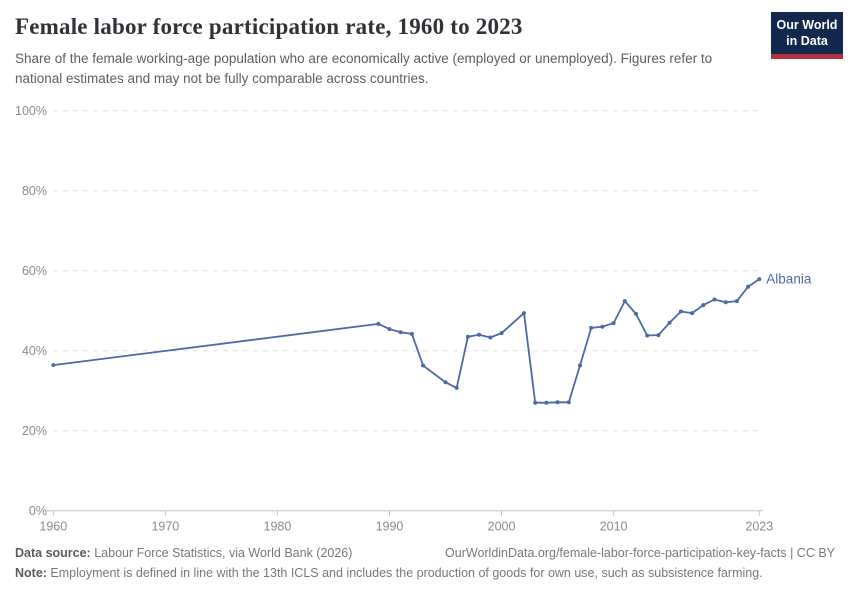 Image resolution: width=850 pixels, height=600 pixels. What do you see at coordinates (278, 527) in the screenshot?
I see `x-axis-label: 1980` at bounding box center [278, 527].